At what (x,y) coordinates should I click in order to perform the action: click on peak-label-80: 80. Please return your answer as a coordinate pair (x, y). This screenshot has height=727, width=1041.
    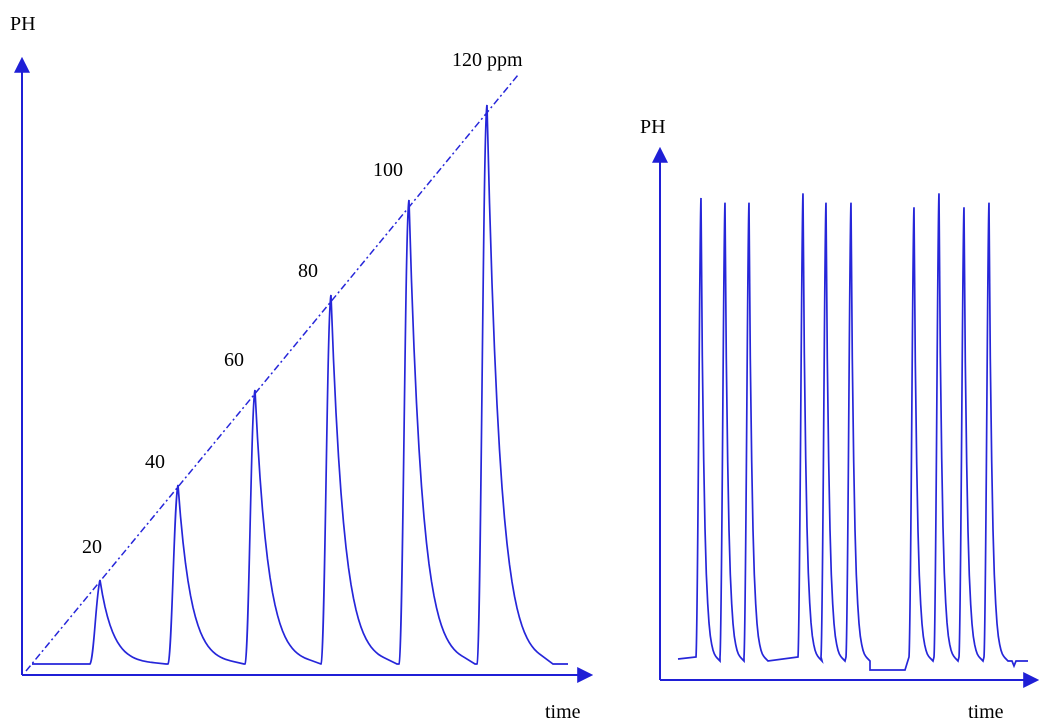
    Looking at the image, I should click on (308, 271).